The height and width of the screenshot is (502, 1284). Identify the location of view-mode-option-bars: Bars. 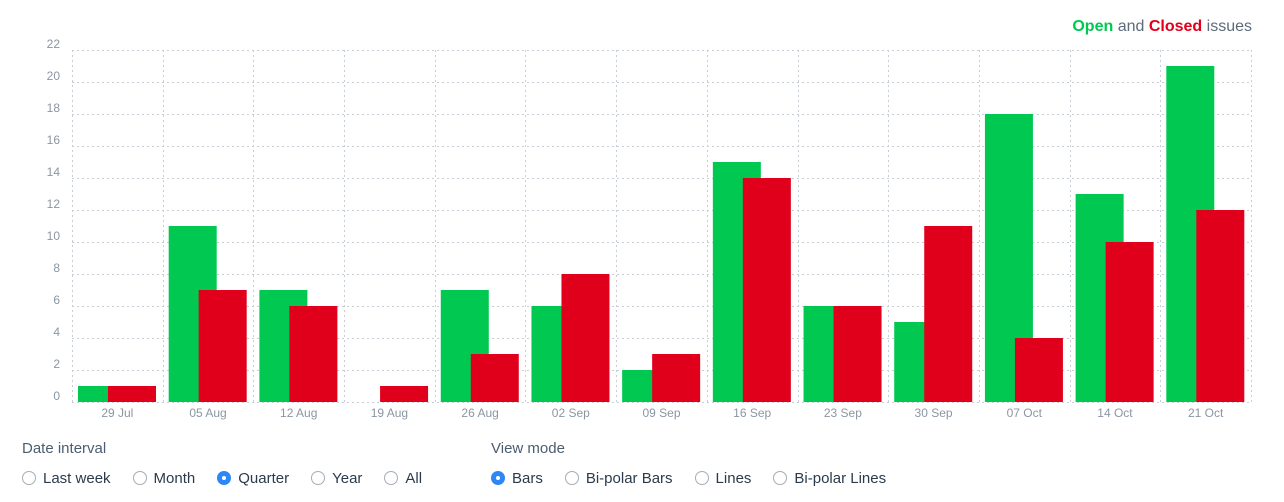
(517, 478).